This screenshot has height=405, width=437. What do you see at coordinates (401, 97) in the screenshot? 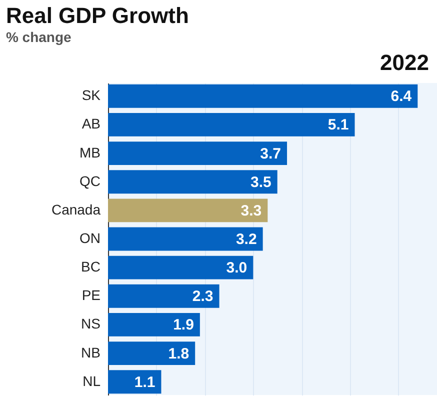
I see `data-label: 6.4` at bounding box center [401, 97].